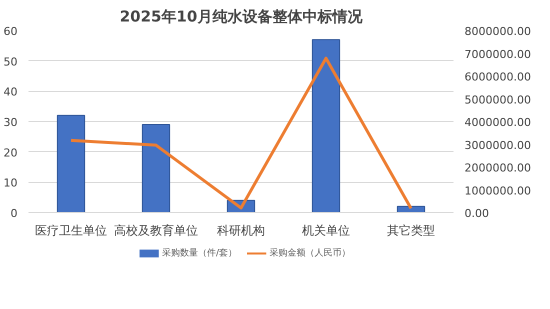  I want to click on y-tick-label: 30, so click(11, 122).